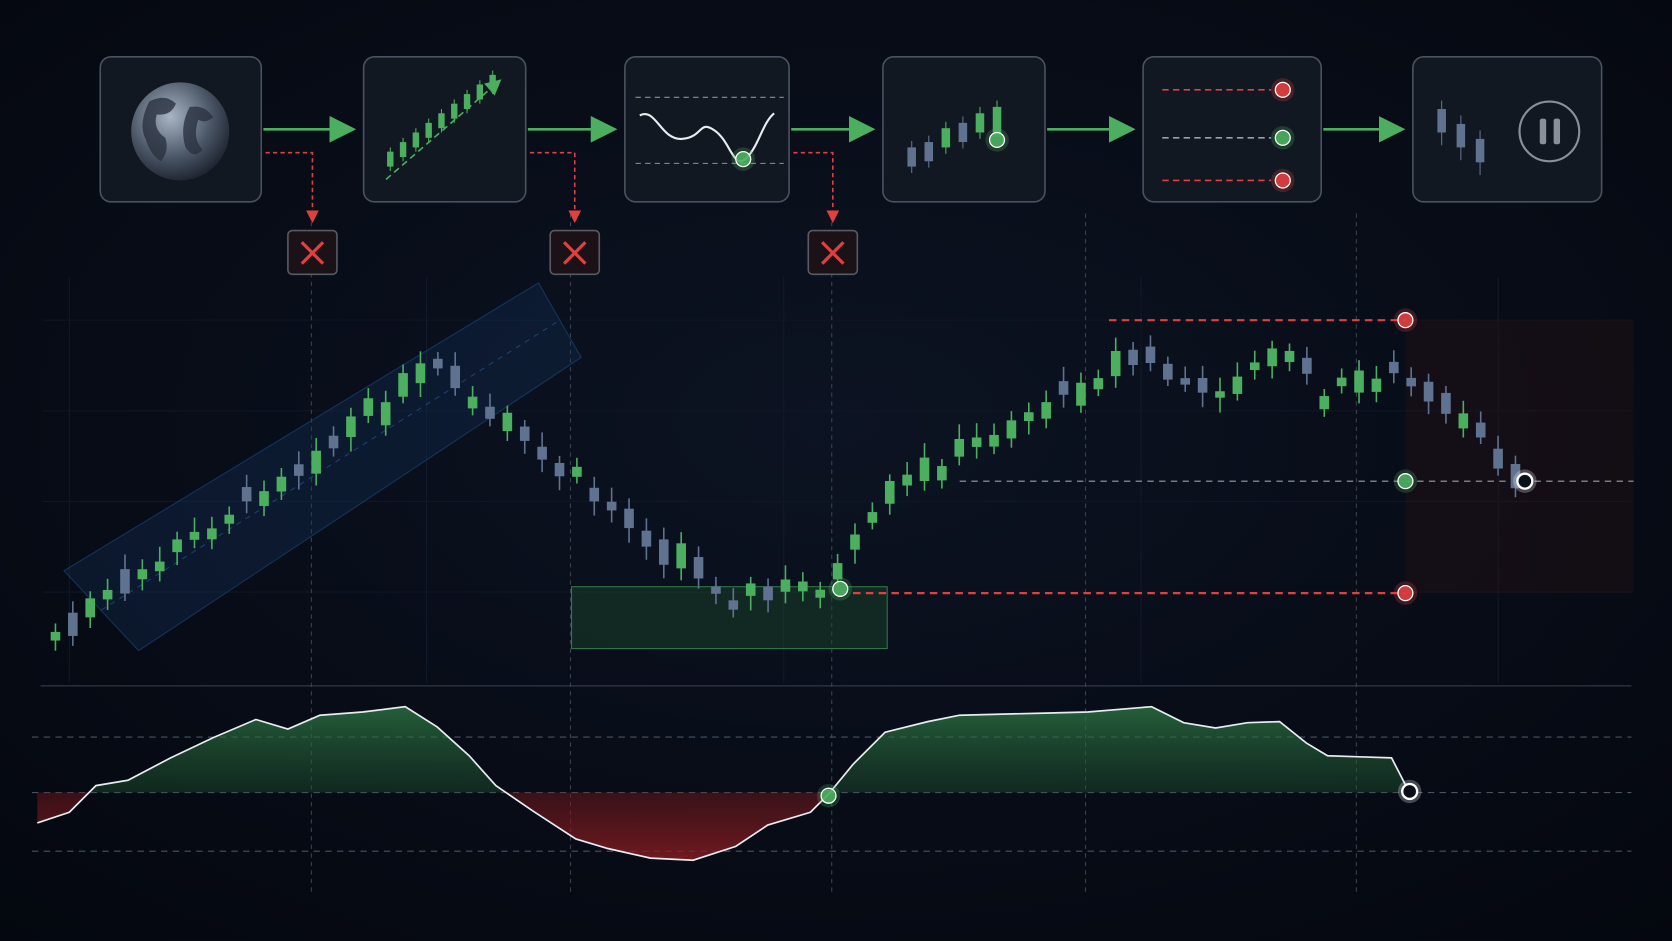 The width and height of the screenshot is (1672, 941). Describe the element at coordinates (1519, 457) in the screenshot. I see `risk-region` at that location.